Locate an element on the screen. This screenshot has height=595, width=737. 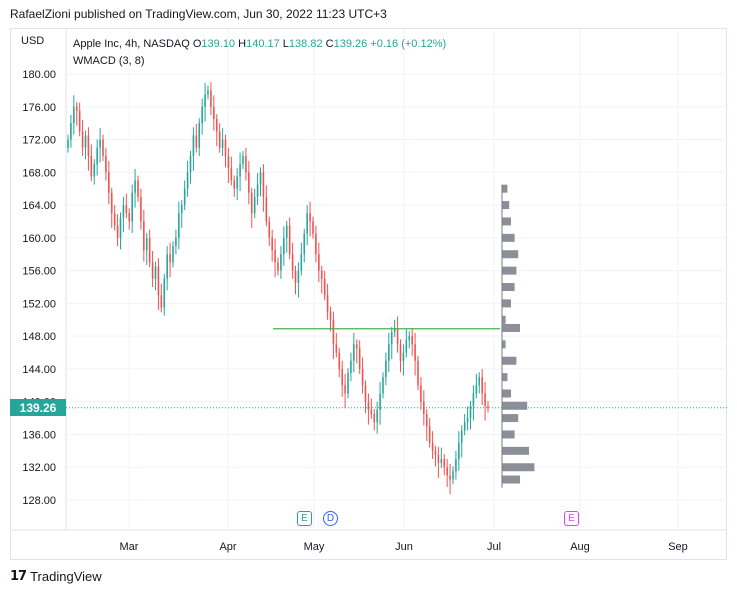
earnings-event-icon-upcoming: E is located at coordinates (571, 518).